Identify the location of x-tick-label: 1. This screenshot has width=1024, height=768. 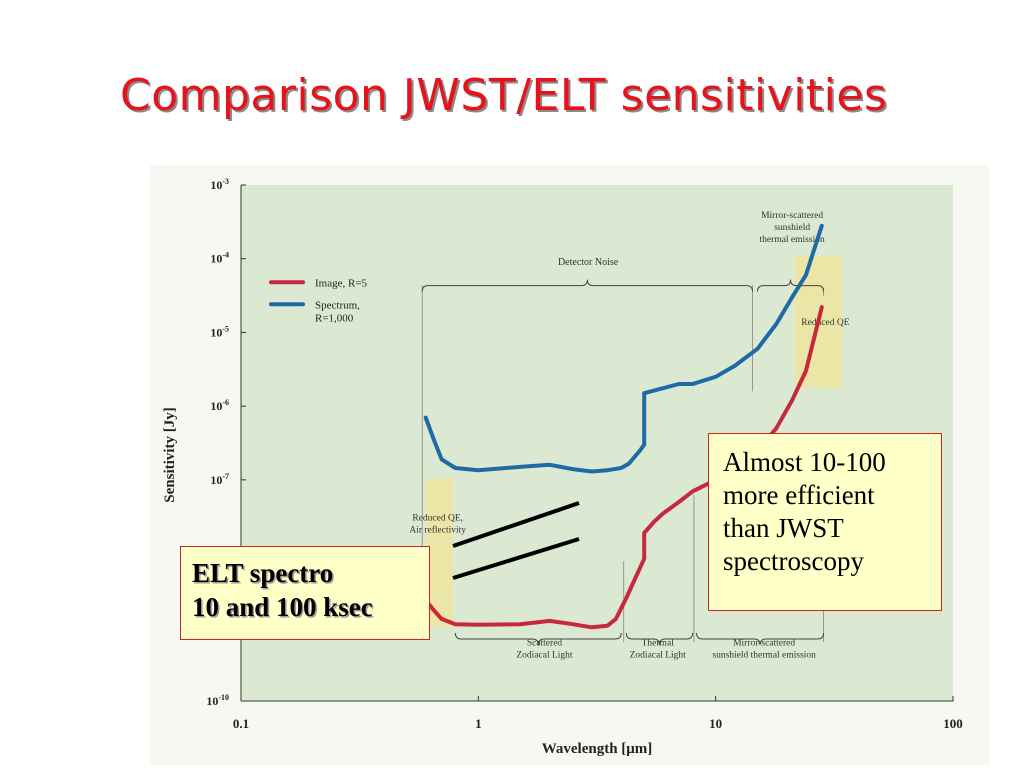
(478, 723).